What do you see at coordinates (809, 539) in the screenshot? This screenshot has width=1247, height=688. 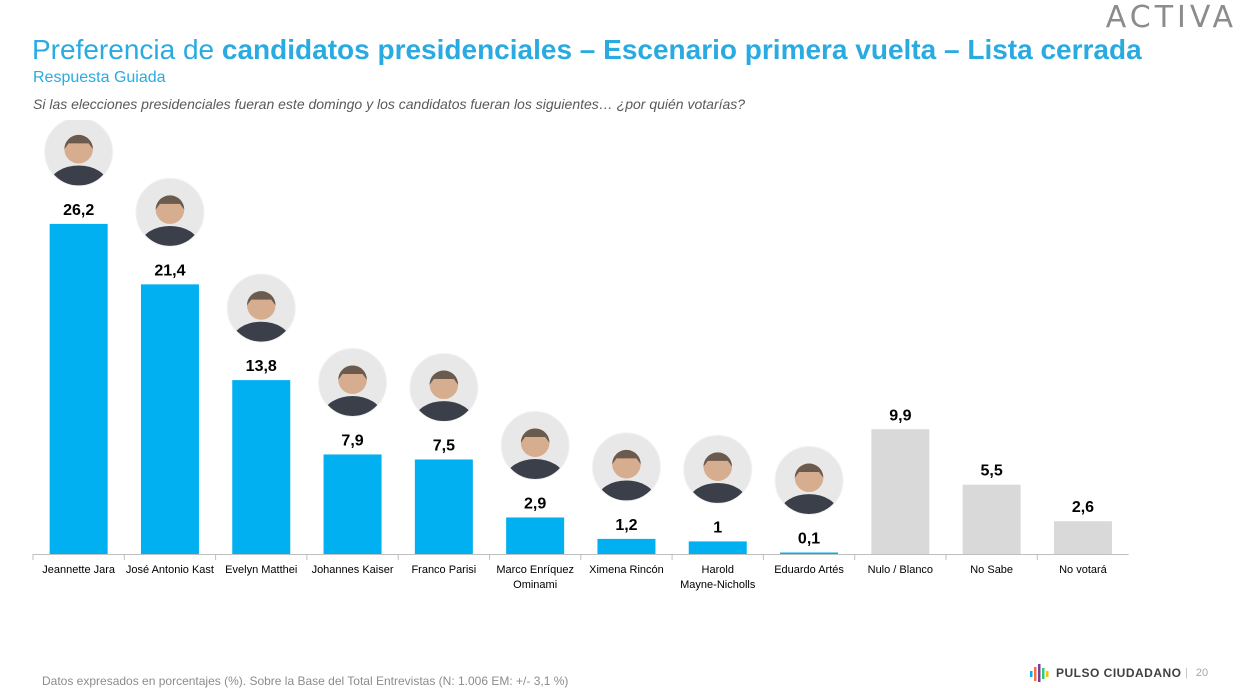 I see `data-label: 0,1` at bounding box center [809, 539].